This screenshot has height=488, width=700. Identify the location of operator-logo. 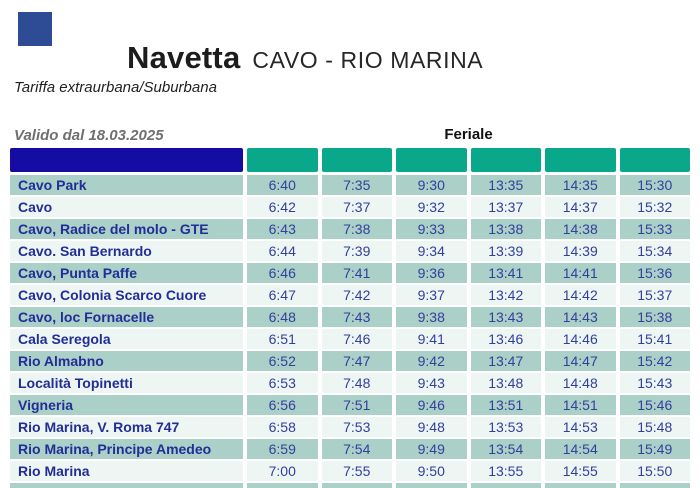
(35, 29).